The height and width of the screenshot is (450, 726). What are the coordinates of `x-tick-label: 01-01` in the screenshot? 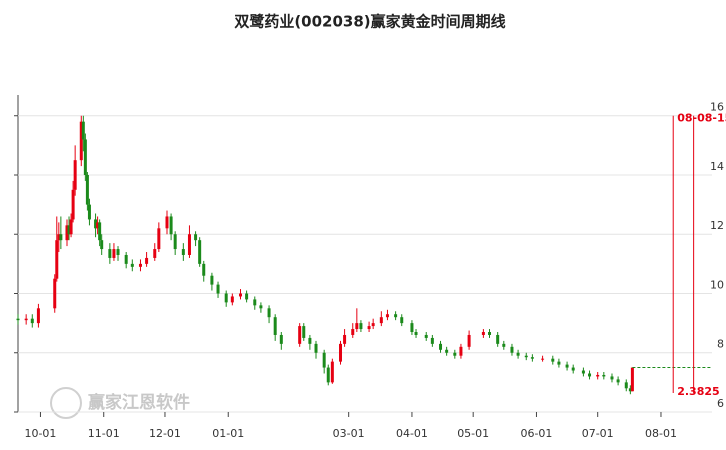 It's located at (228, 433).